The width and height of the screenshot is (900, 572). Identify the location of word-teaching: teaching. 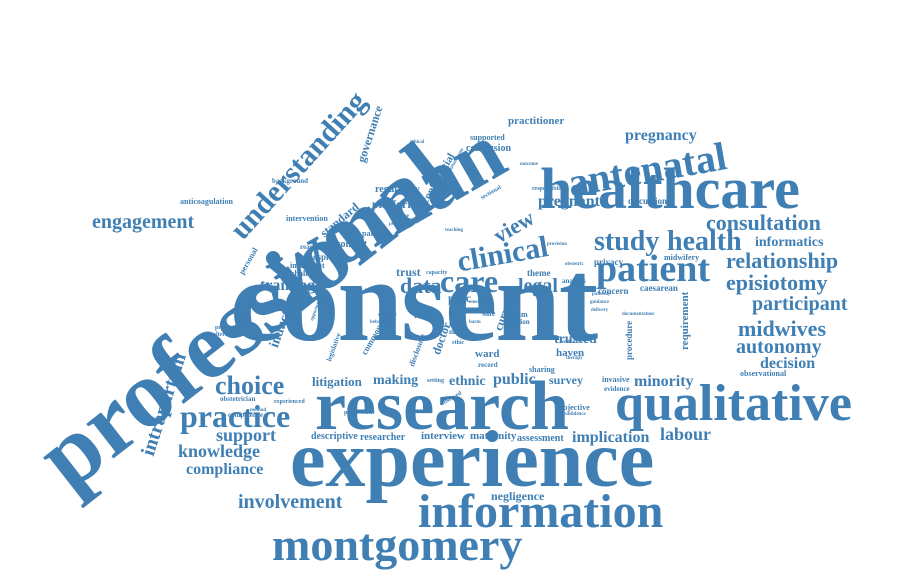
(454, 230).